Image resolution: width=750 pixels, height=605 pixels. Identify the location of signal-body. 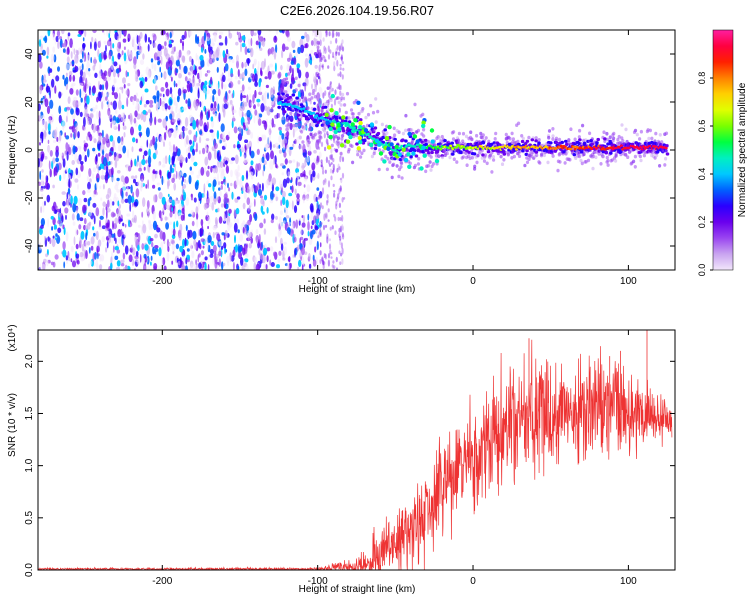
(283, 109).